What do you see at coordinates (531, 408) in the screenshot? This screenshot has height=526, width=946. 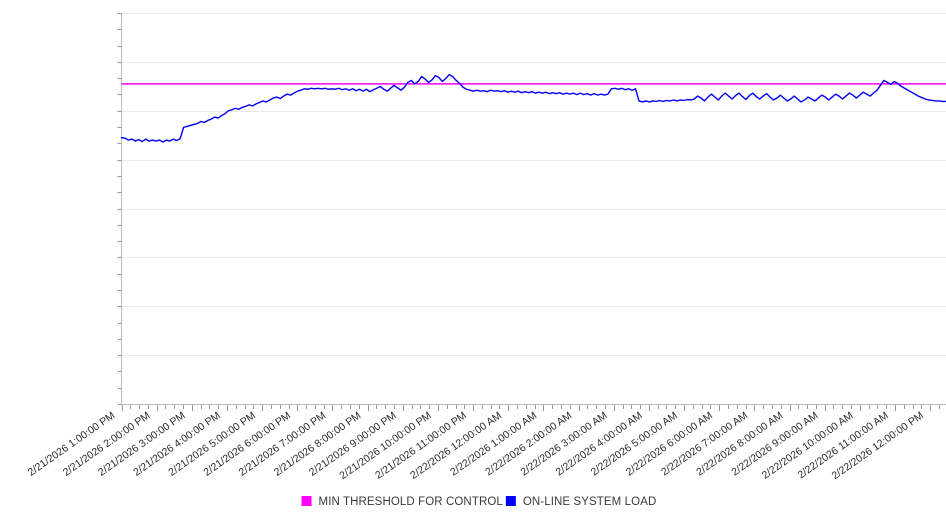 I see `x-axis-tickmarks` at bounding box center [531, 408].